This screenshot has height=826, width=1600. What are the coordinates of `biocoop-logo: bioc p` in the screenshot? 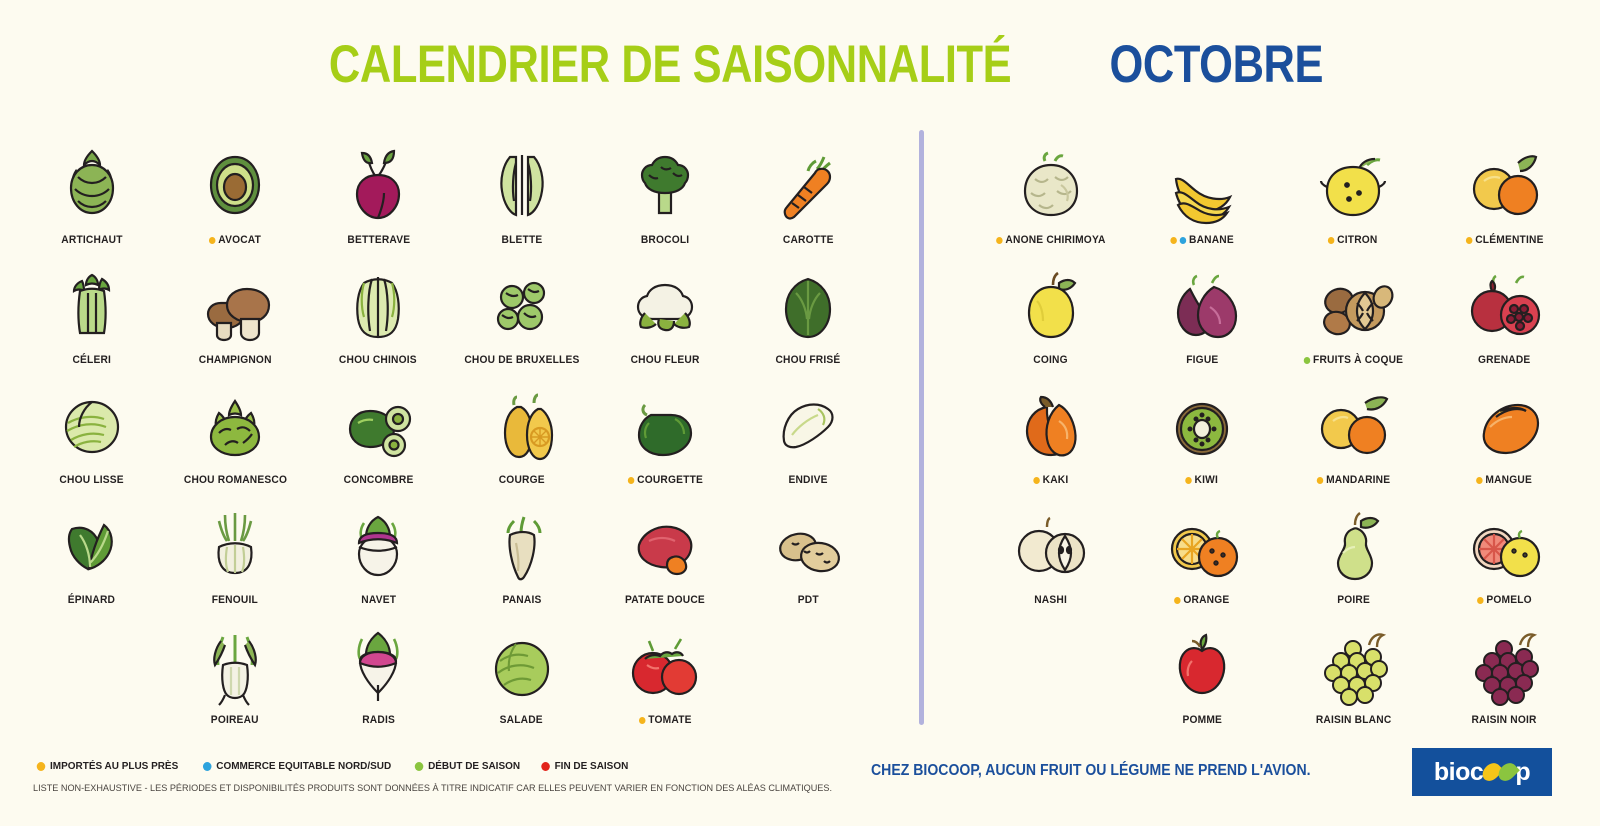 It's located at (1482, 772).